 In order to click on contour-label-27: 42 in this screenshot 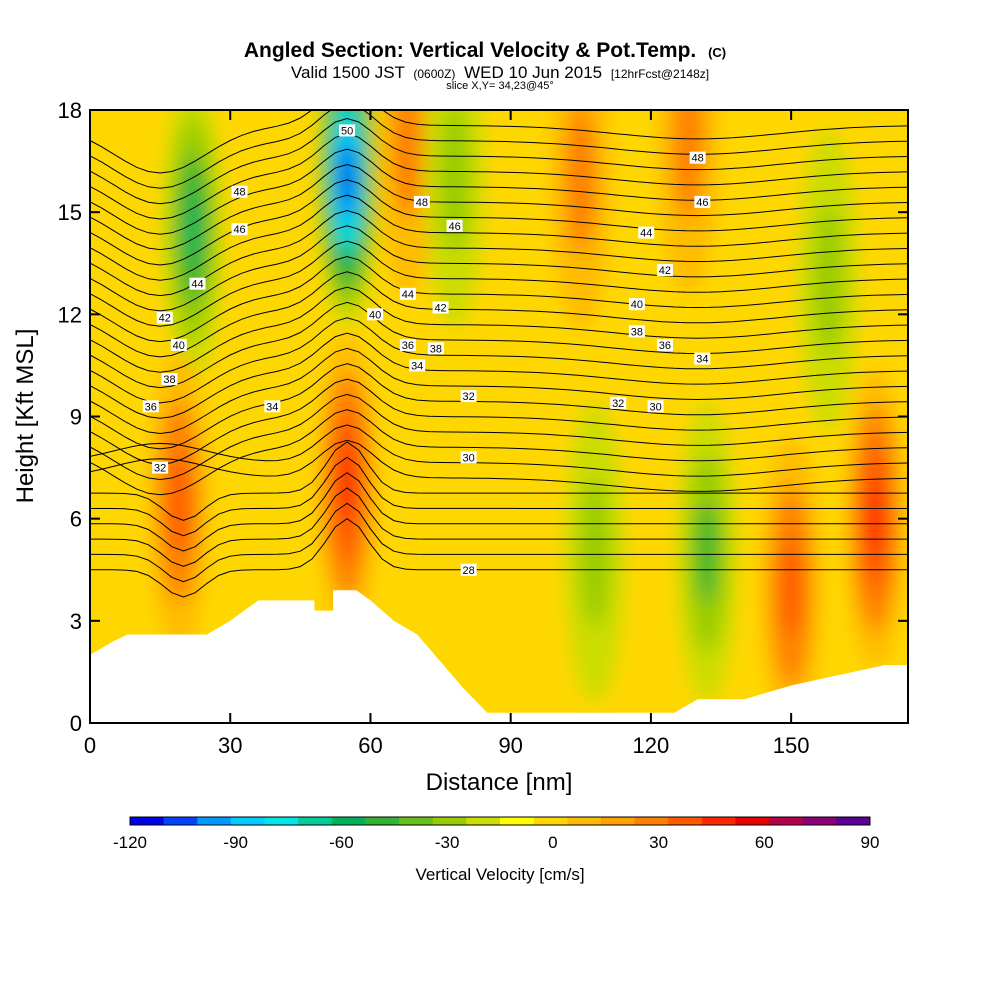, I will do `click(664, 270)`.